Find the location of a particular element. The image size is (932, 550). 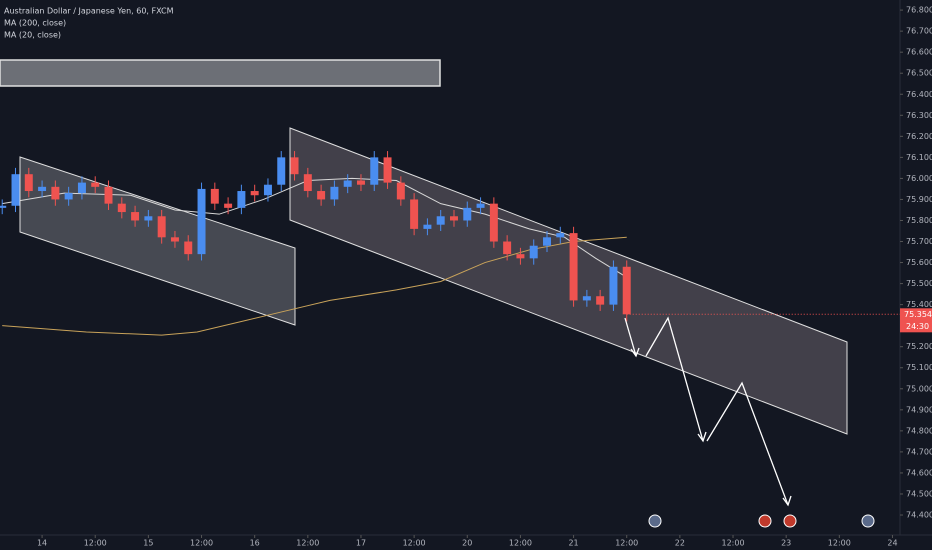

legend-entry: MA (200, close) is located at coordinates (35, 23).